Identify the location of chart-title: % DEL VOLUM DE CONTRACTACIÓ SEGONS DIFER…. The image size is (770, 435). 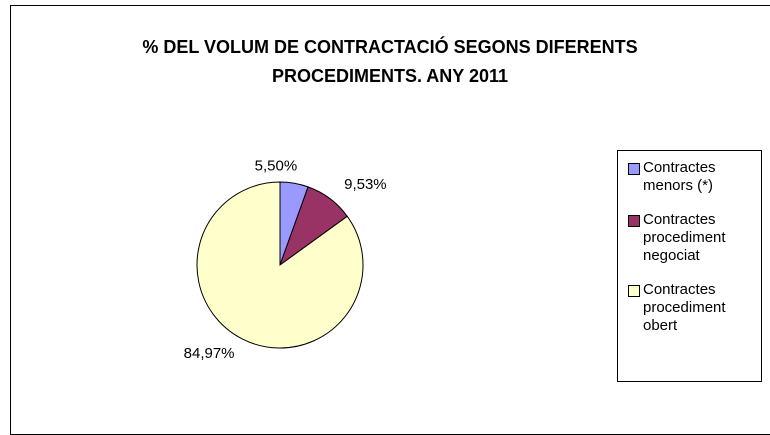
(390, 61).